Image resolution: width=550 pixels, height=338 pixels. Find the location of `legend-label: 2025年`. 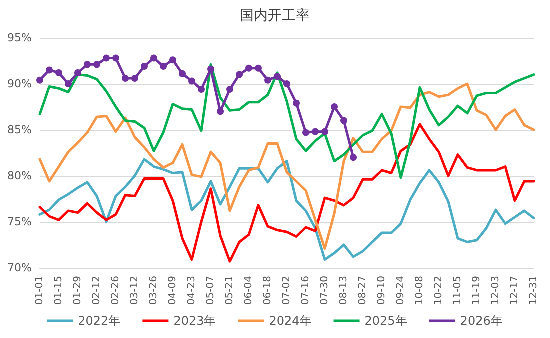

legend-label: 2025年 is located at coordinates (386, 321).